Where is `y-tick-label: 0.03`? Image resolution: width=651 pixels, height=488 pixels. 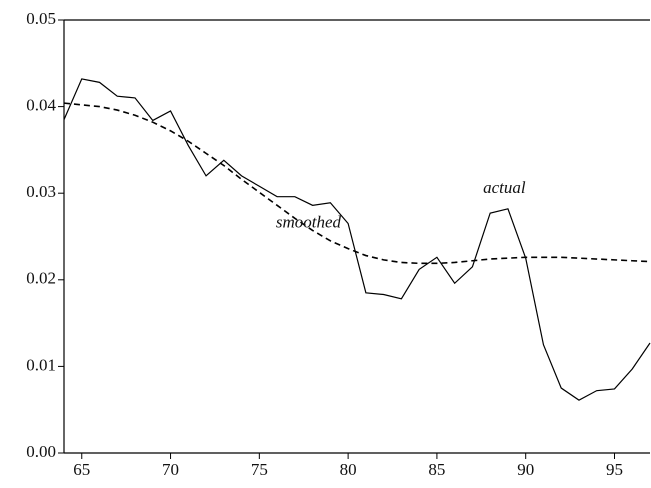 y-tick-label: 0.03 is located at coordinates (41, 191).